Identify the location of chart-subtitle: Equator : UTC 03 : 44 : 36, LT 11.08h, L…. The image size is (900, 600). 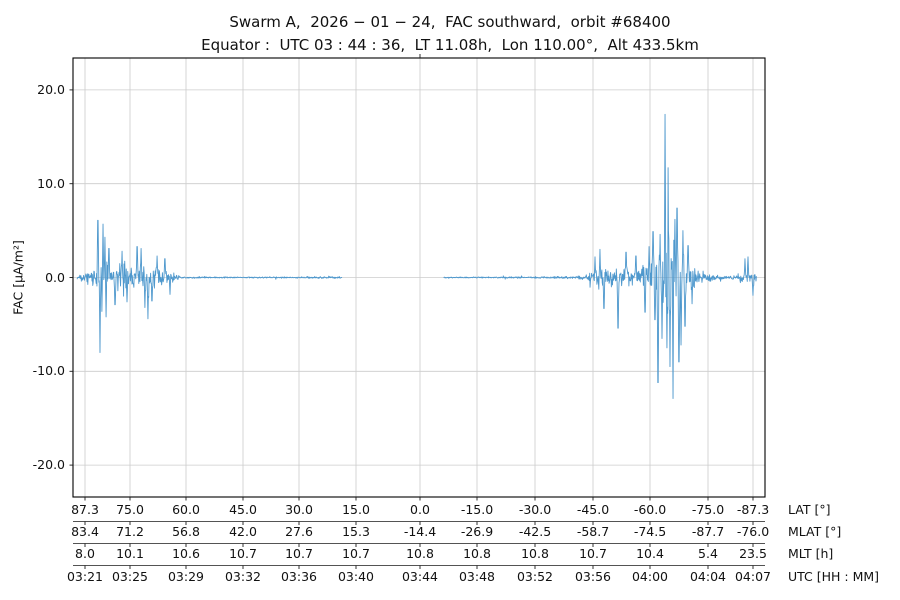
(450, 45).